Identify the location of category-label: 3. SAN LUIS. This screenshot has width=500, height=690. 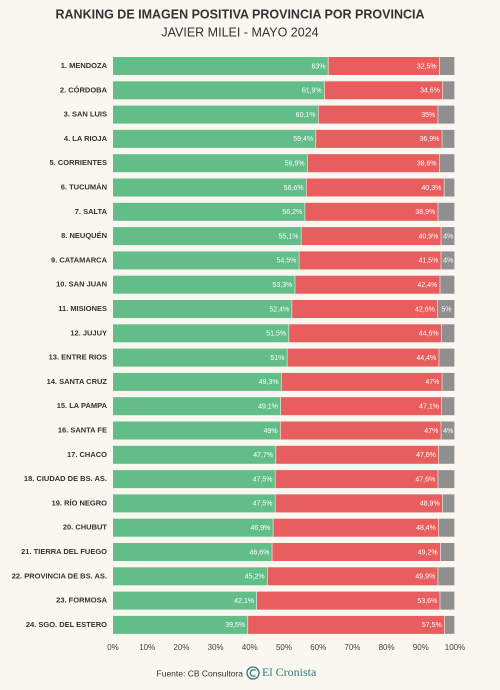
(85, 114).